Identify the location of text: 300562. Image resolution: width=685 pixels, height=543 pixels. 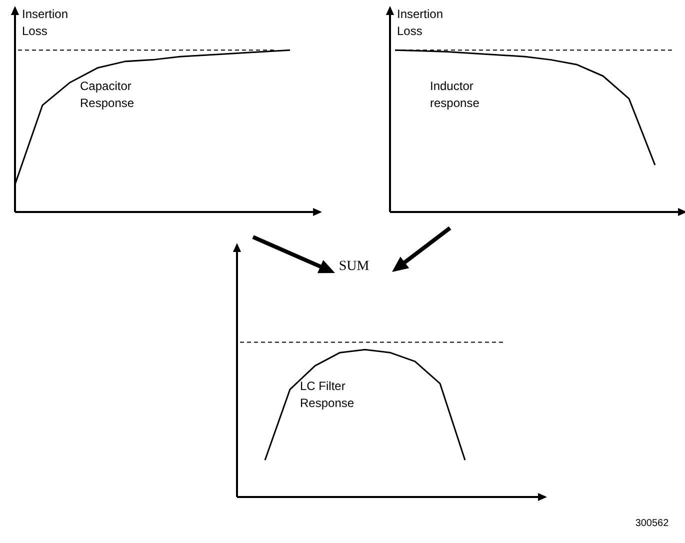
(652, 524).